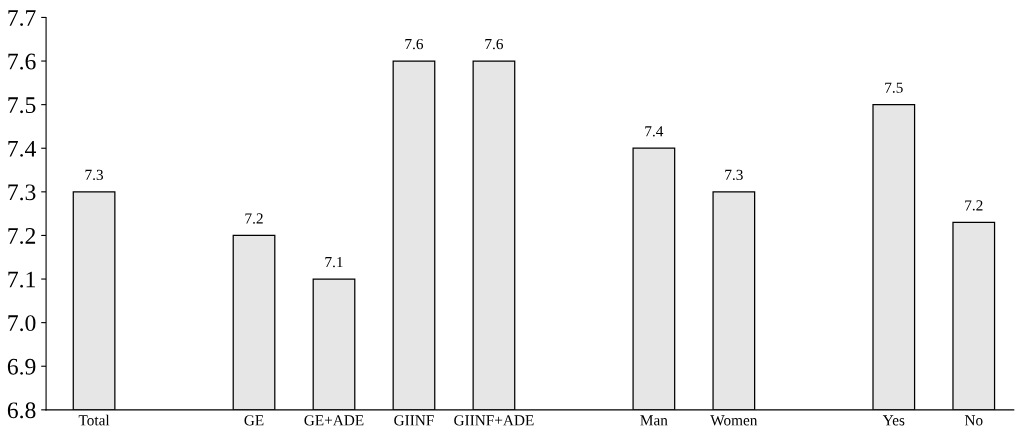 The width and height of the screenshot is (1024, 436). I want to click on y-tick-label: 6.8, so click(21, 410).